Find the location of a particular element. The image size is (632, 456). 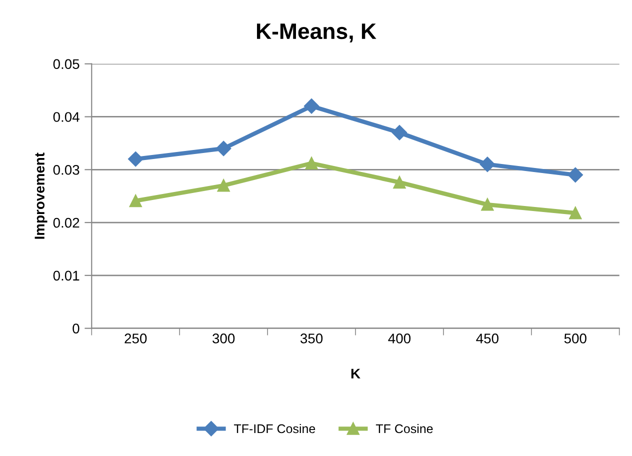

x-tick-label: 500 is located at coordinates (575, 339).